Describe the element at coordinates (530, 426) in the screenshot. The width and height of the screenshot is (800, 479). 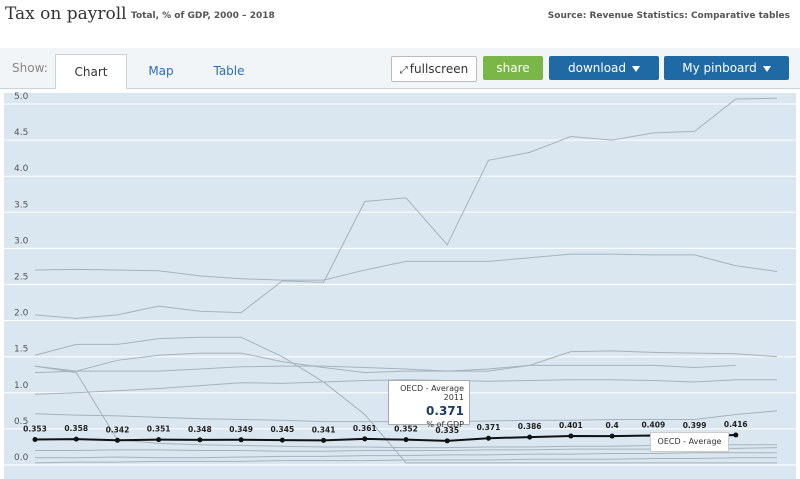
I see `data-label: 0.386` at that location.